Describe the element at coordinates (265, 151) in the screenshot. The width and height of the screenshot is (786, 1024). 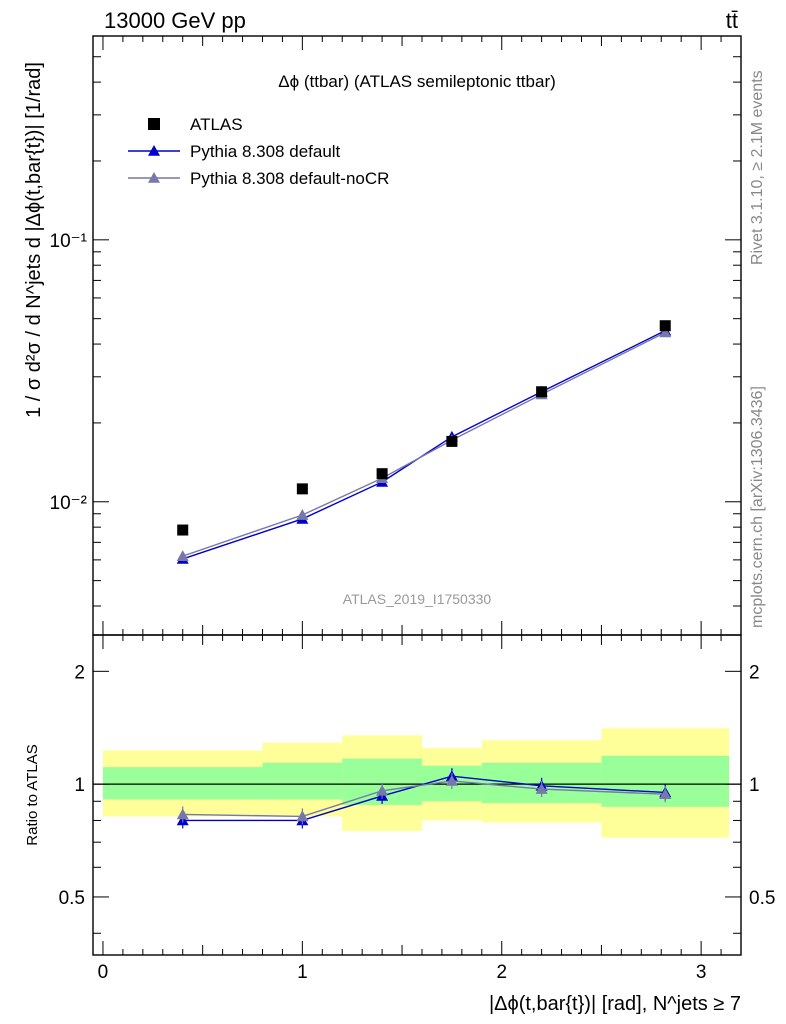
I see `legend-label: Pythia 8.308 default` at that location.